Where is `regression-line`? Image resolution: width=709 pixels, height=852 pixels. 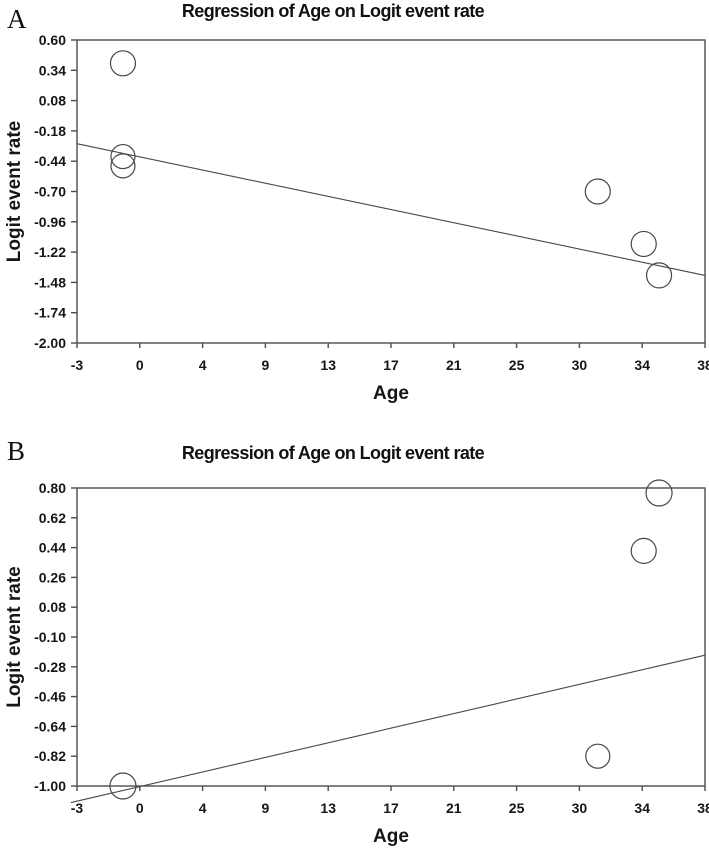
regression-line is located at coordinates (391, 209).